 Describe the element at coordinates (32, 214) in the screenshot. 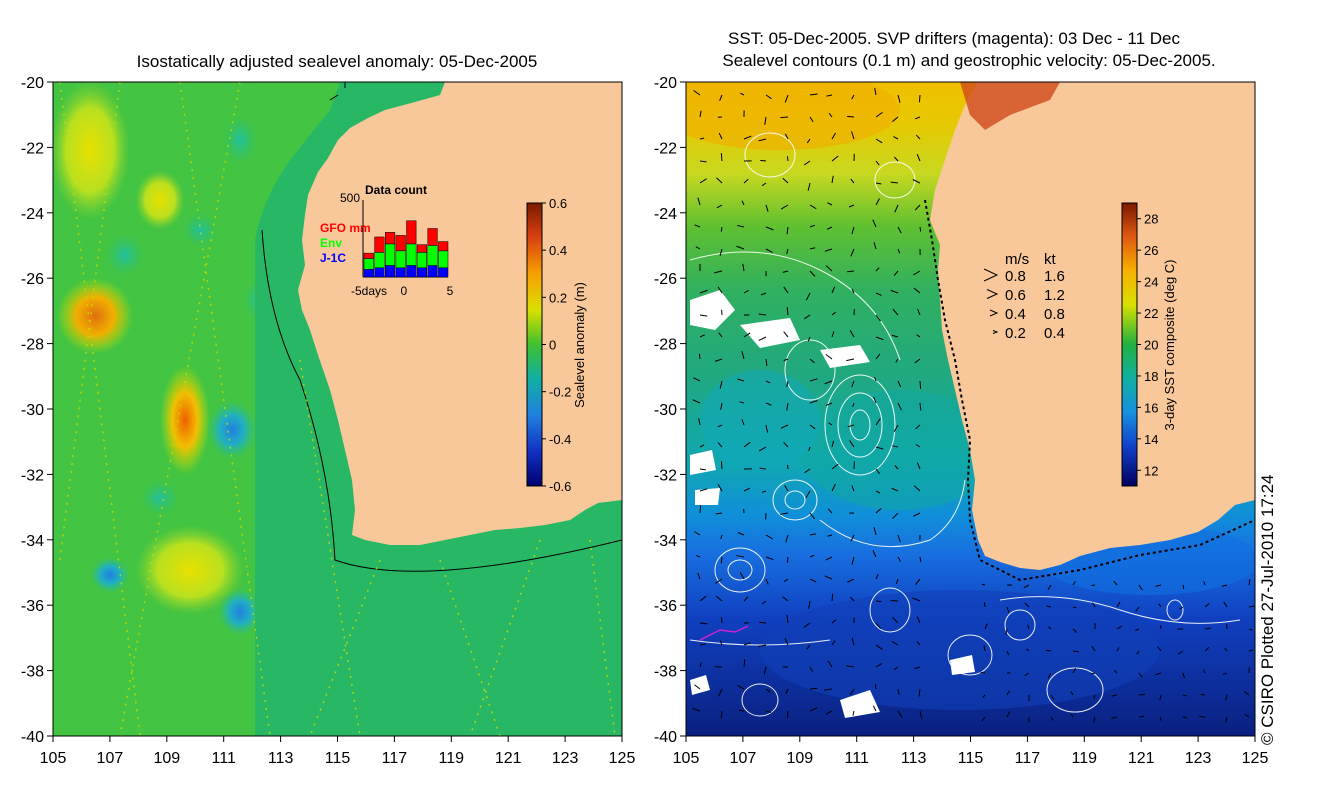

I see `left-ytick-label: -24` at that location.